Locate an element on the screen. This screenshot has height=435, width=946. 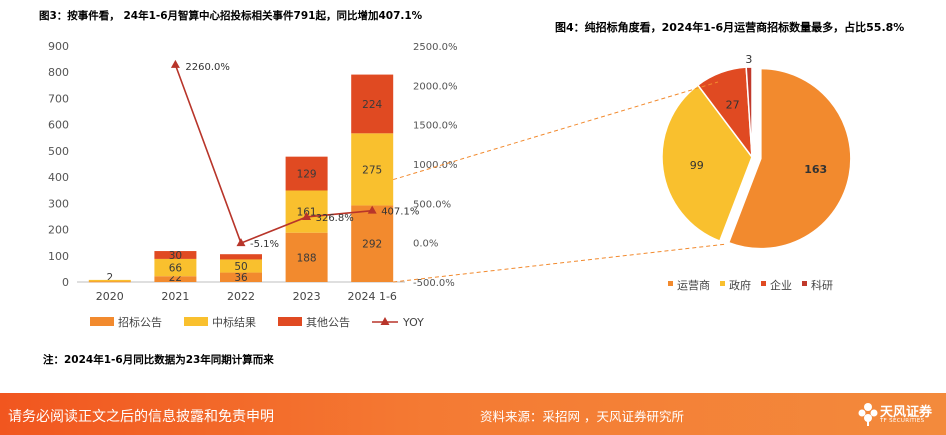
y-tick-label: 400 is located at coordinates (58, 177).